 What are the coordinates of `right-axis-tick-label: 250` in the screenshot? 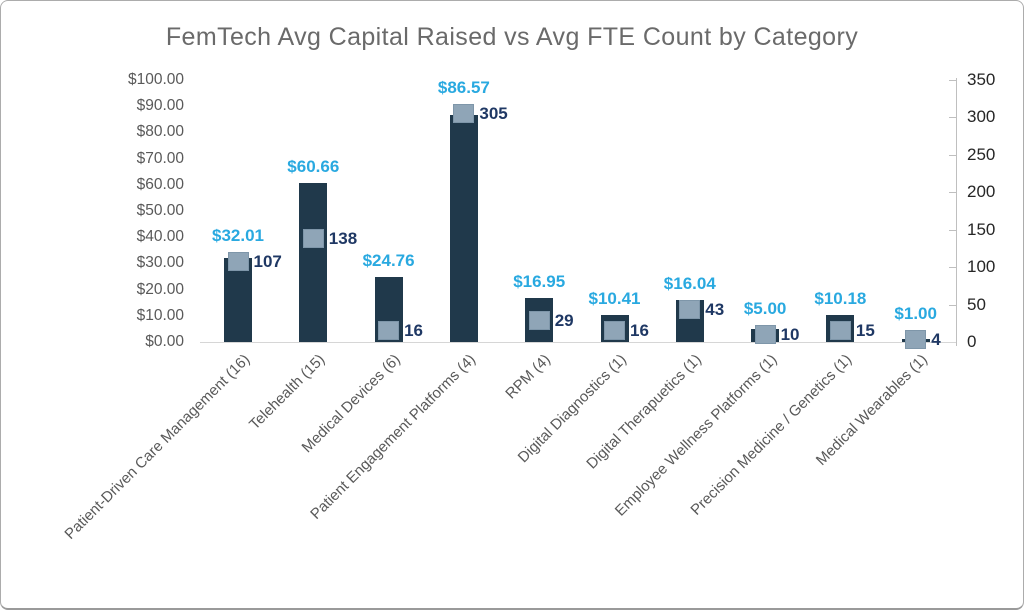 It's located at (981, 154).